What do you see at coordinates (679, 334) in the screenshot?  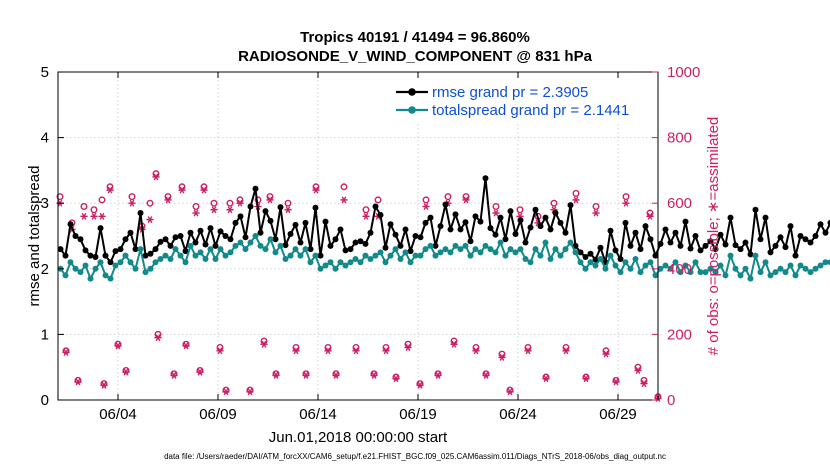 I see `y-right-tick-label: 200` at bounding box center [679, 334].